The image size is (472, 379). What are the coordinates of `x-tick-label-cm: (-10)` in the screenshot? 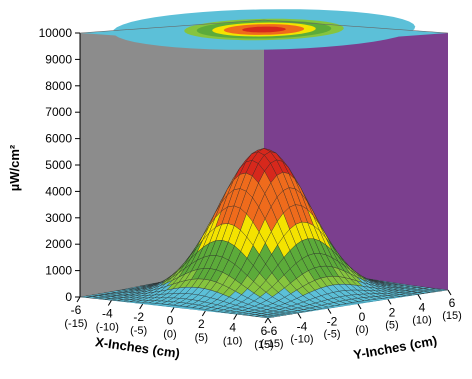 It's located at (107, 328).